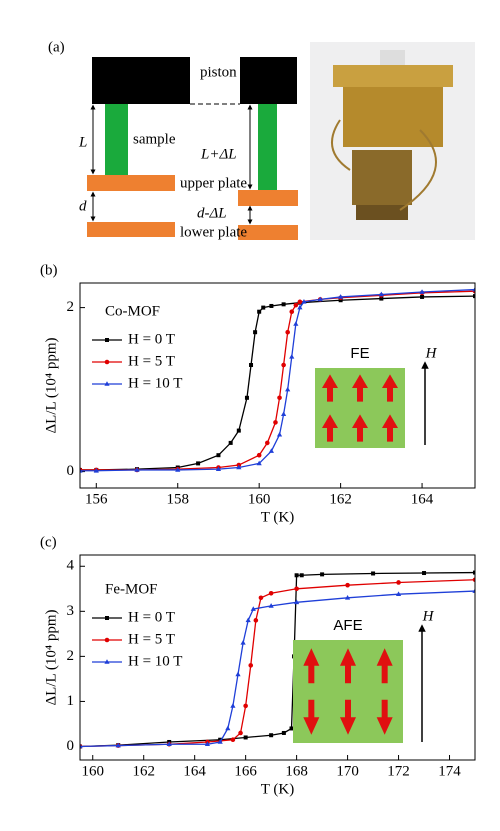 The image size is (500, 831). Describe the element at coordinates (83, 206) in the screenshot. I see `label: d` at that location.